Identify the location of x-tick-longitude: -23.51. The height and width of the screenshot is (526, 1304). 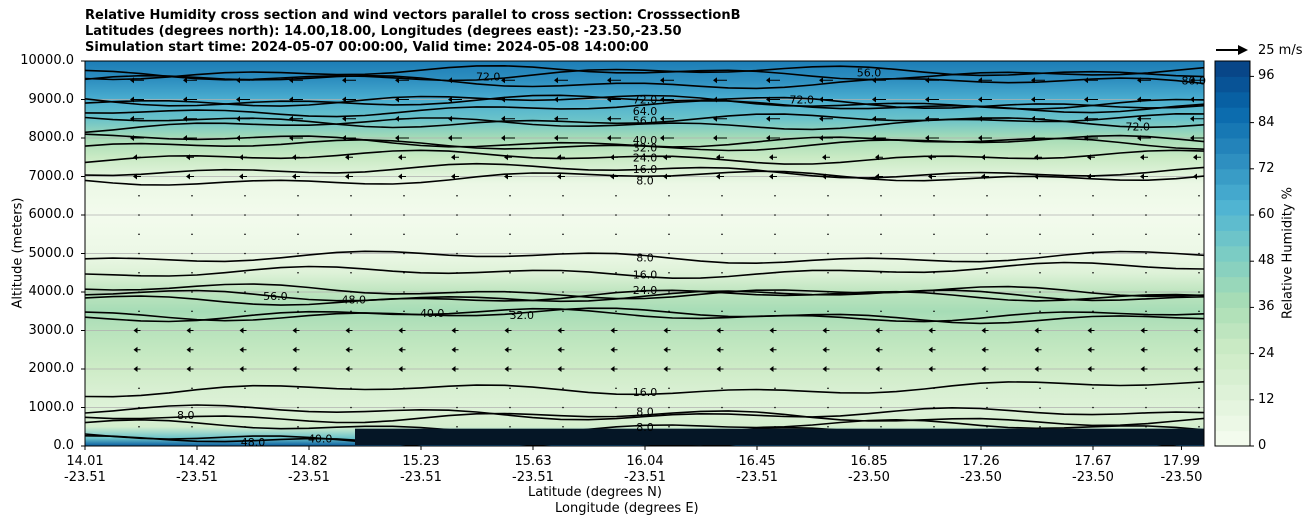
(757, 477).